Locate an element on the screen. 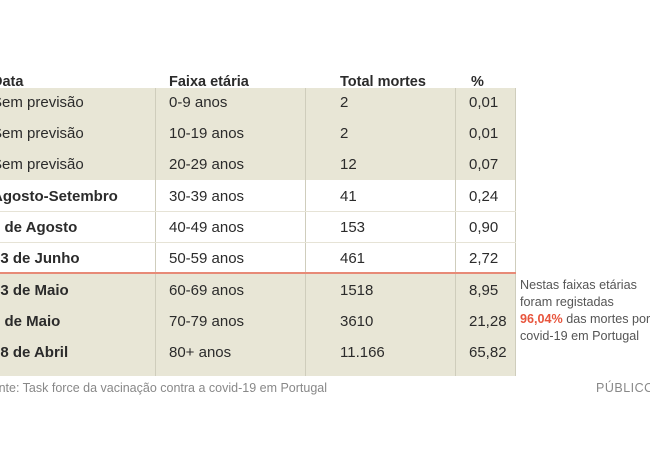  cell-data: Agosto-Setembro is located at coordinates (59, 196).